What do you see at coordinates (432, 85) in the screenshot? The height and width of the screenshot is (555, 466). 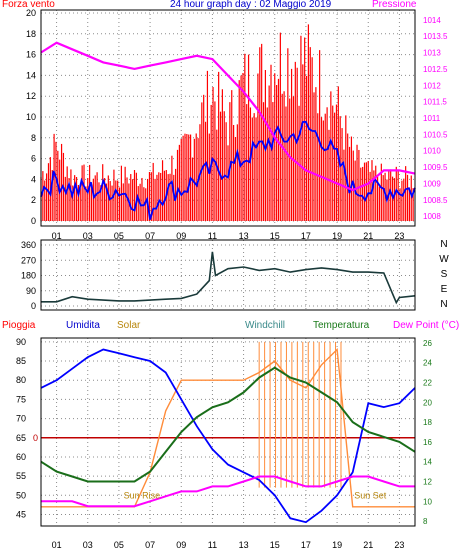 I see `y-right-tick-label: 1012` at bounding box center [432, 85].